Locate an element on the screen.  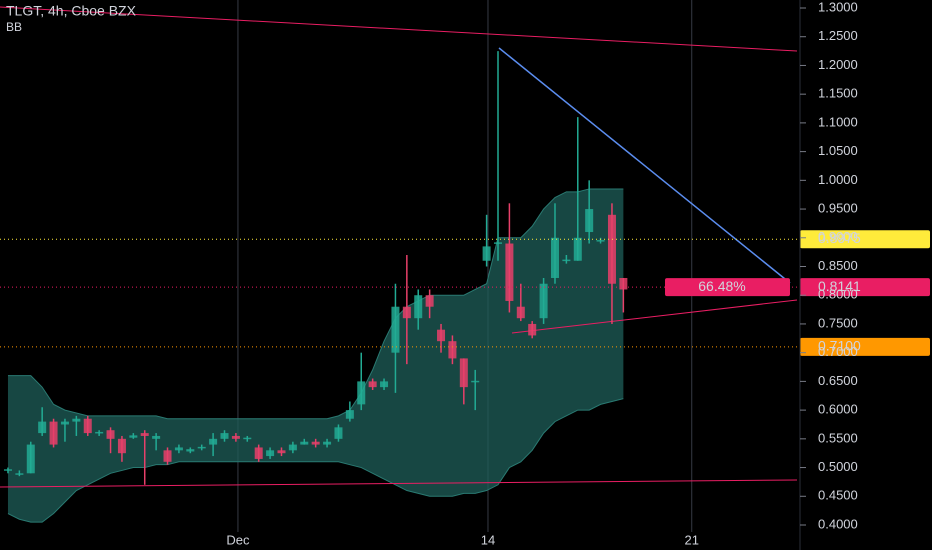
x-tick-label: Dec is located at coordinates (238, 539).